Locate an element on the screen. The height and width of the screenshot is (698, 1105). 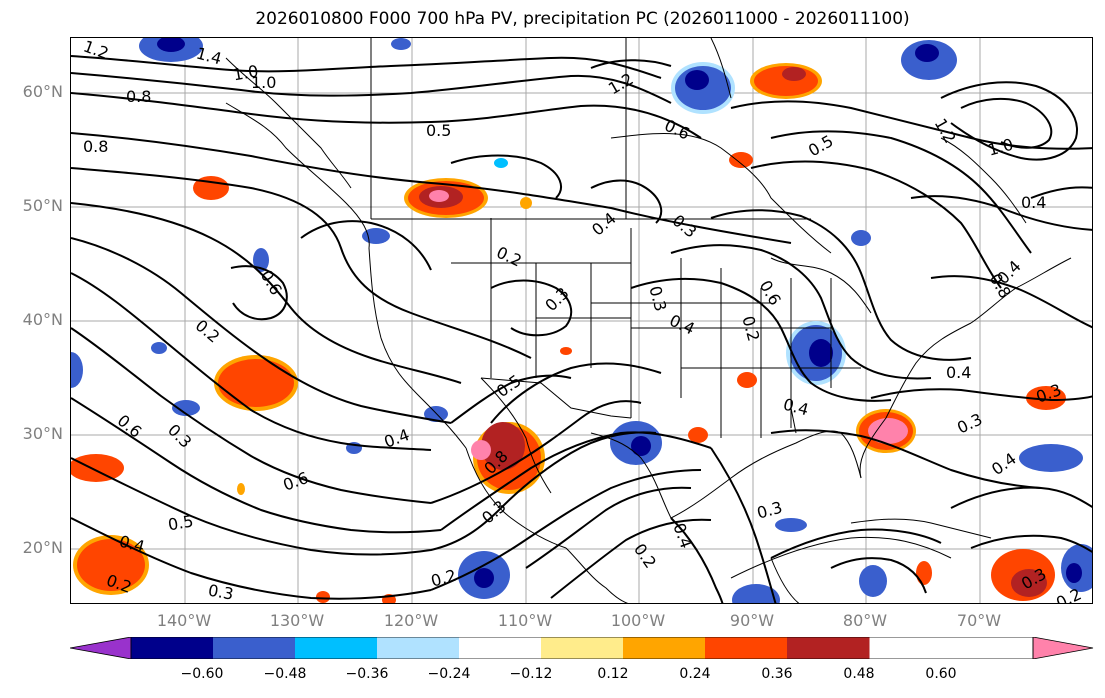
lat-label: 30°N is located at coordinates (42, 433).